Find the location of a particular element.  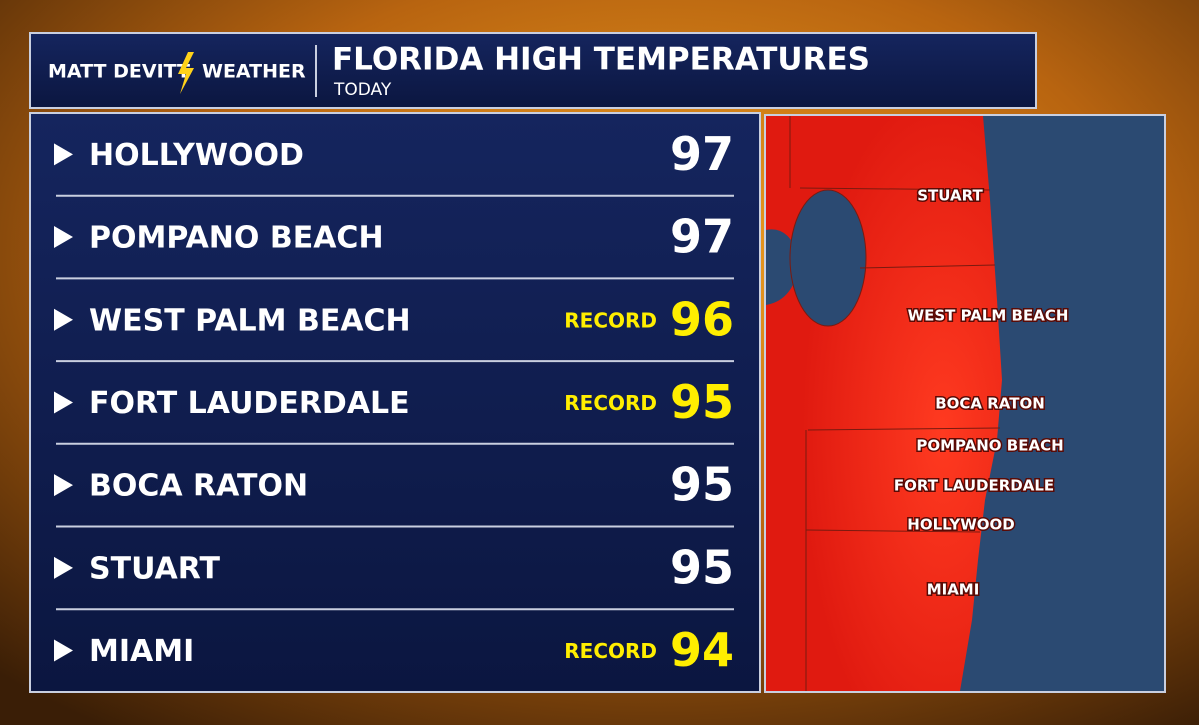

map-label: HOLLYWOOD is located at coordinates (960, 525).